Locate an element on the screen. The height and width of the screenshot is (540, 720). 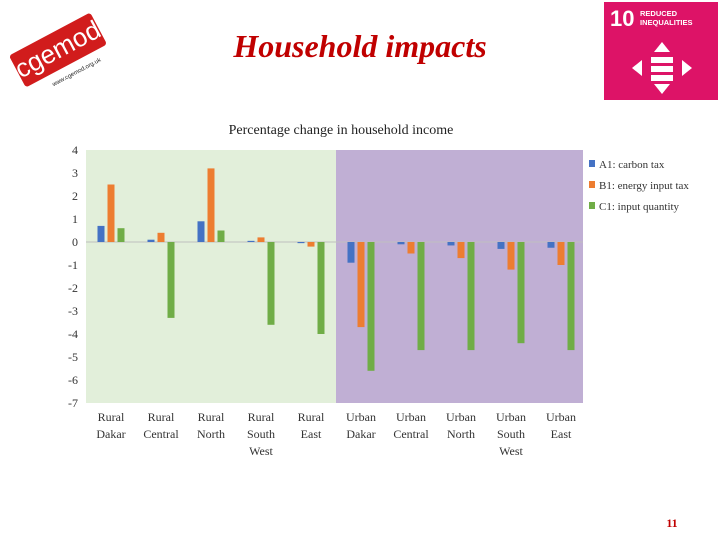
cgemod-logo: cgemod www.cgemod.org.uk is located at coordinates (58, 51).